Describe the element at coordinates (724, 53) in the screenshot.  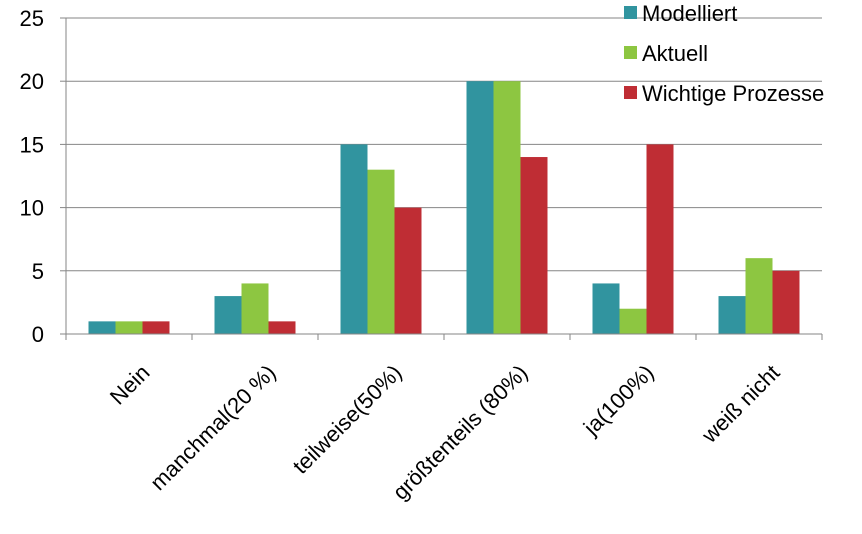
I see `legend: Modelliert Aktuell Wichtige Prozesse` at that location.